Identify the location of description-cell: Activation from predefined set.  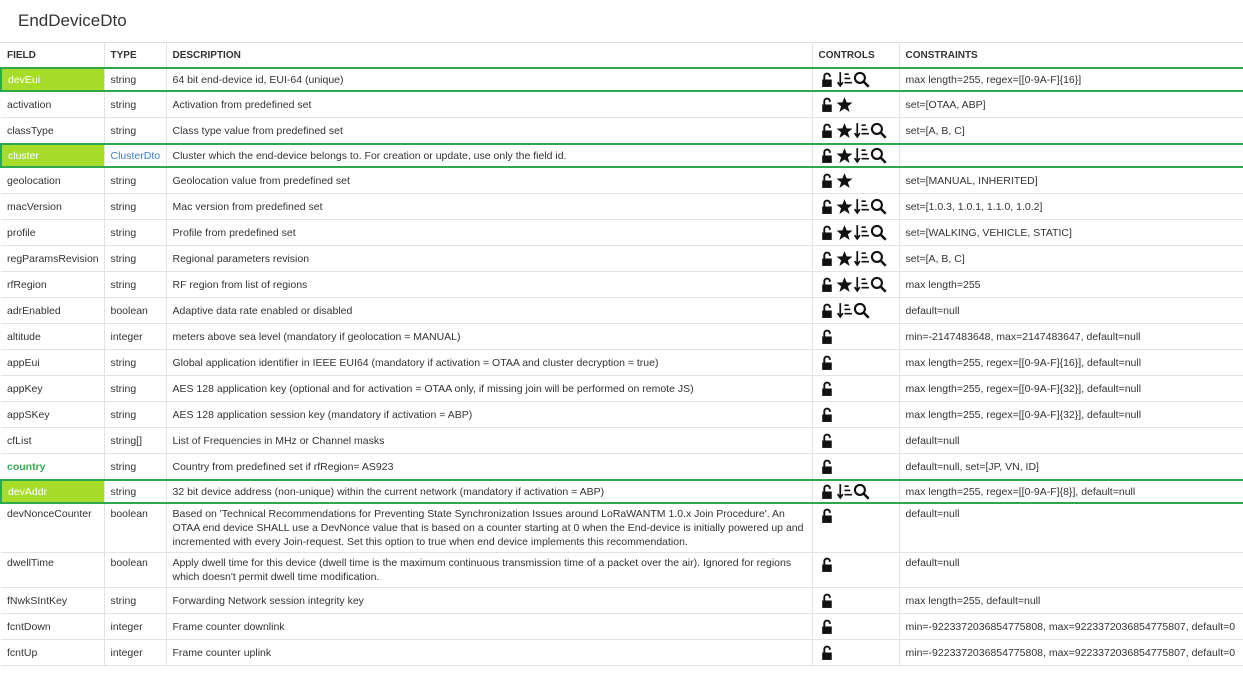
(489, 104).